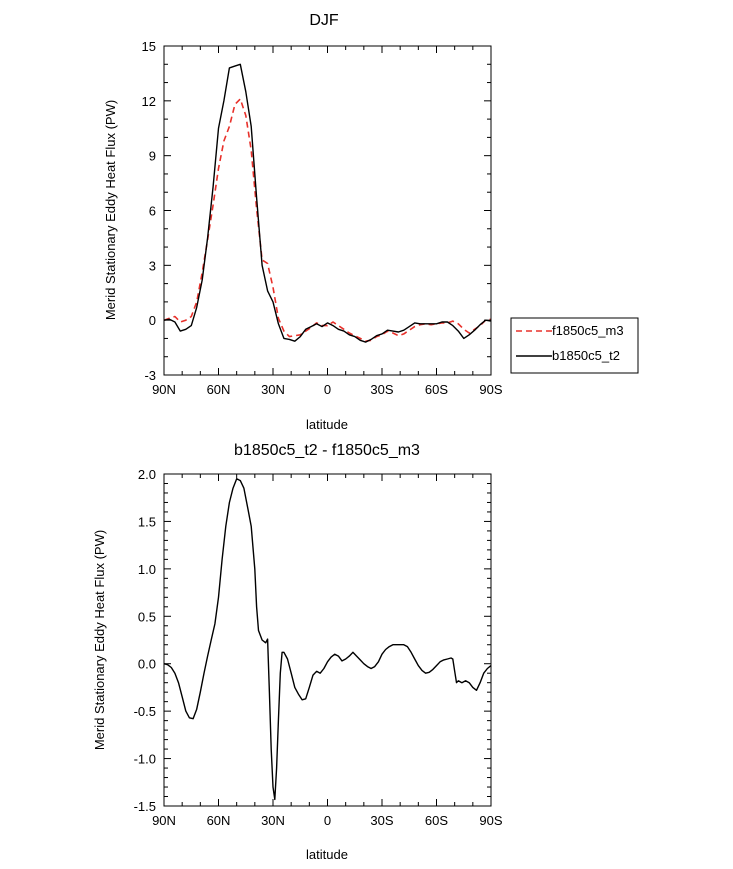 This screenshot has height=869, width=733. What do you see at coordinates (147, 521) in the screenshot?
I see `bottom-chart-ytick-label: 1.5` at bounding box center [147, 521].